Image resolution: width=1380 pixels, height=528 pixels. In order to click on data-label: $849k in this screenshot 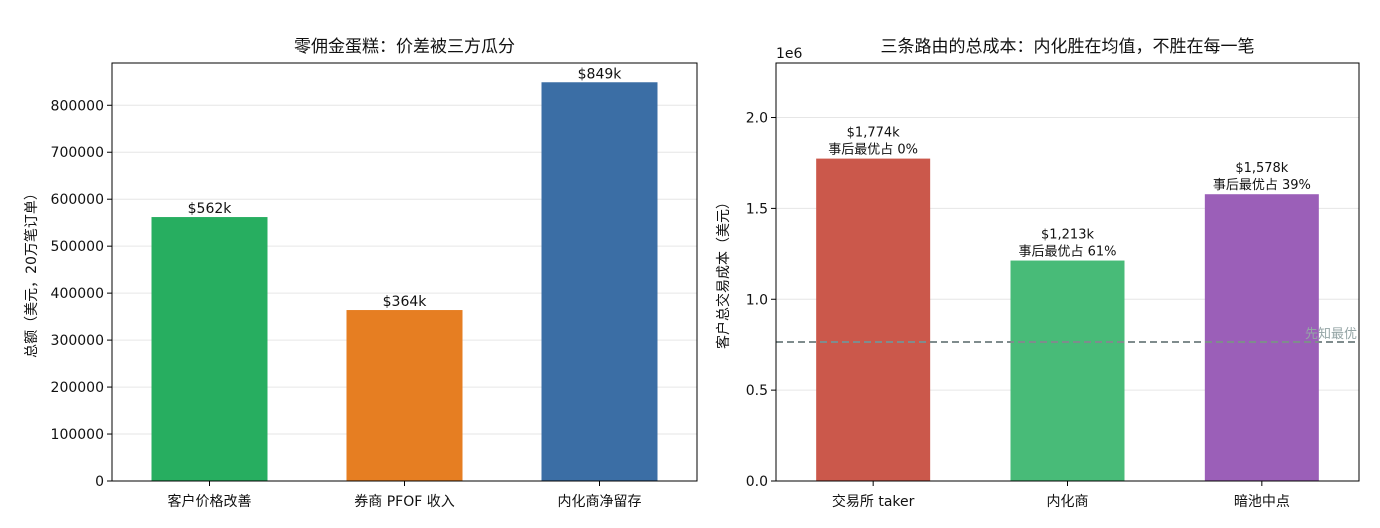, I will do `click(600, 74)`.